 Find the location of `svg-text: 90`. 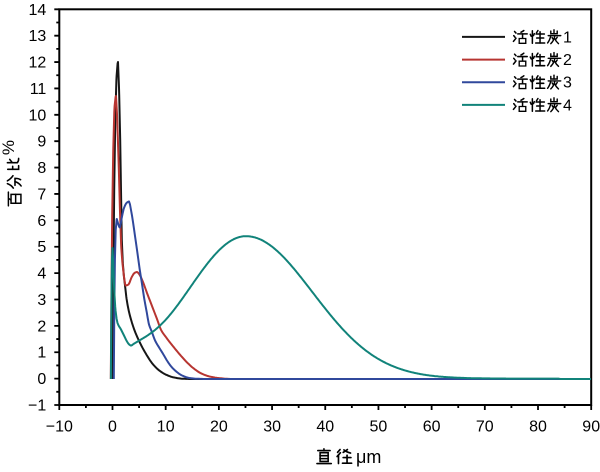

svg-text: 90 is located at coordinates (591, 427).